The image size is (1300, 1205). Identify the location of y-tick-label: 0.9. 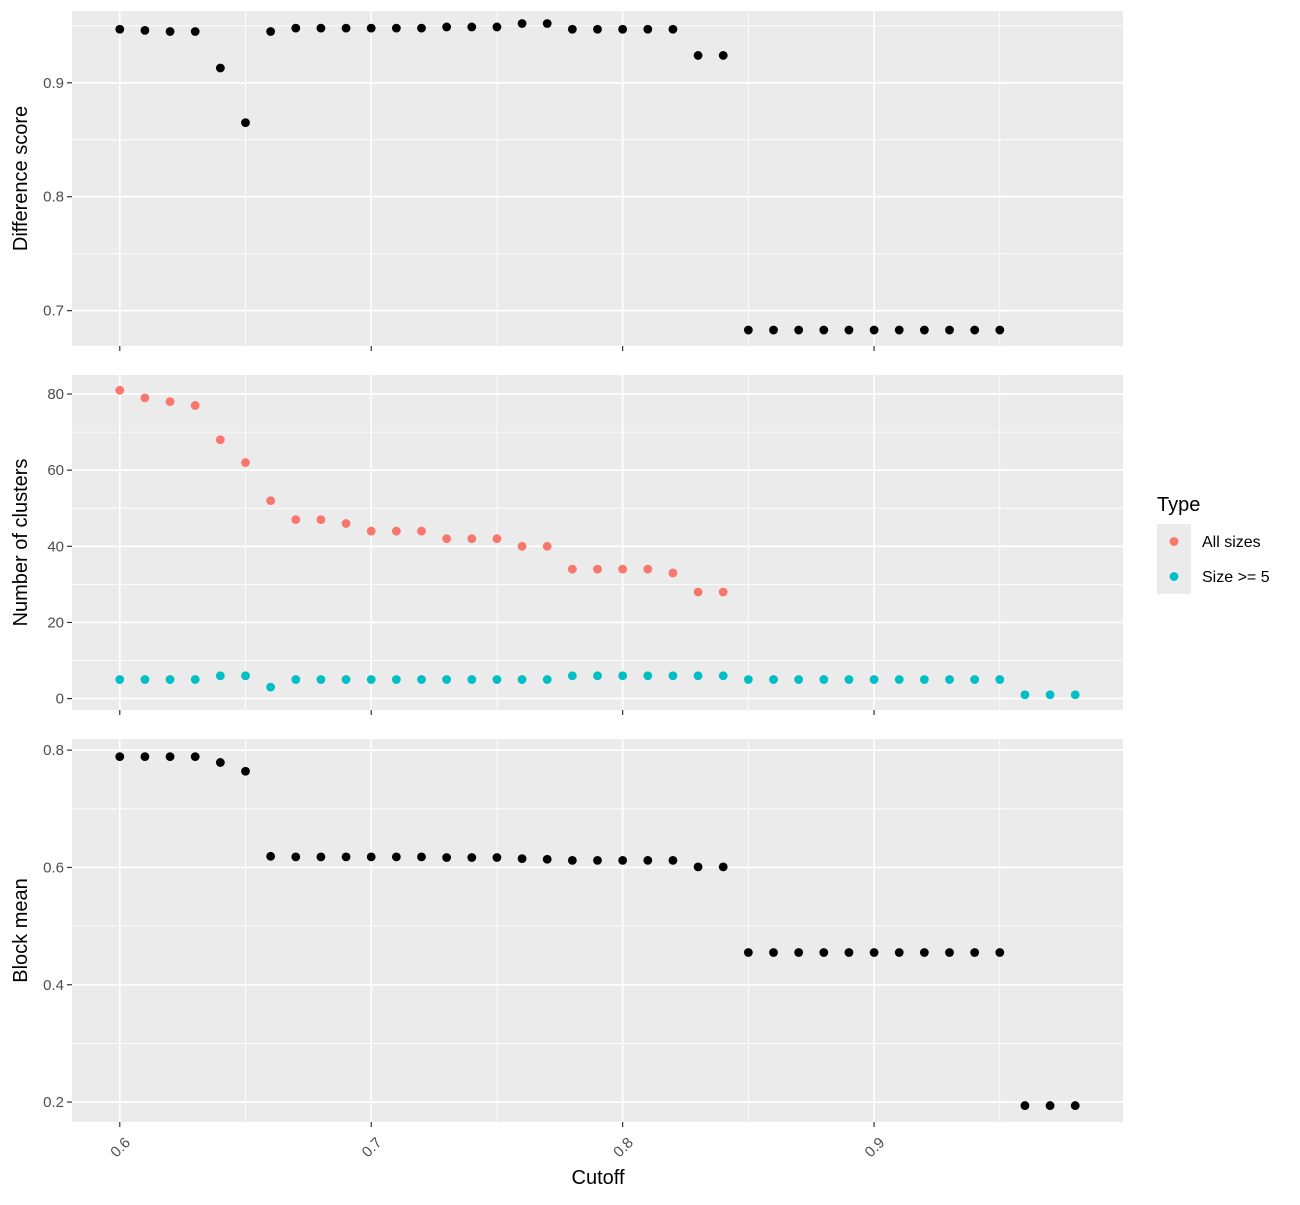
(53, 83).